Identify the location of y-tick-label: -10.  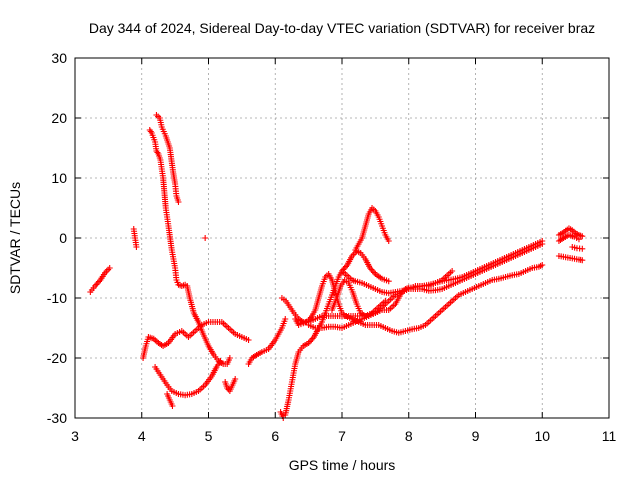
(57, 298).